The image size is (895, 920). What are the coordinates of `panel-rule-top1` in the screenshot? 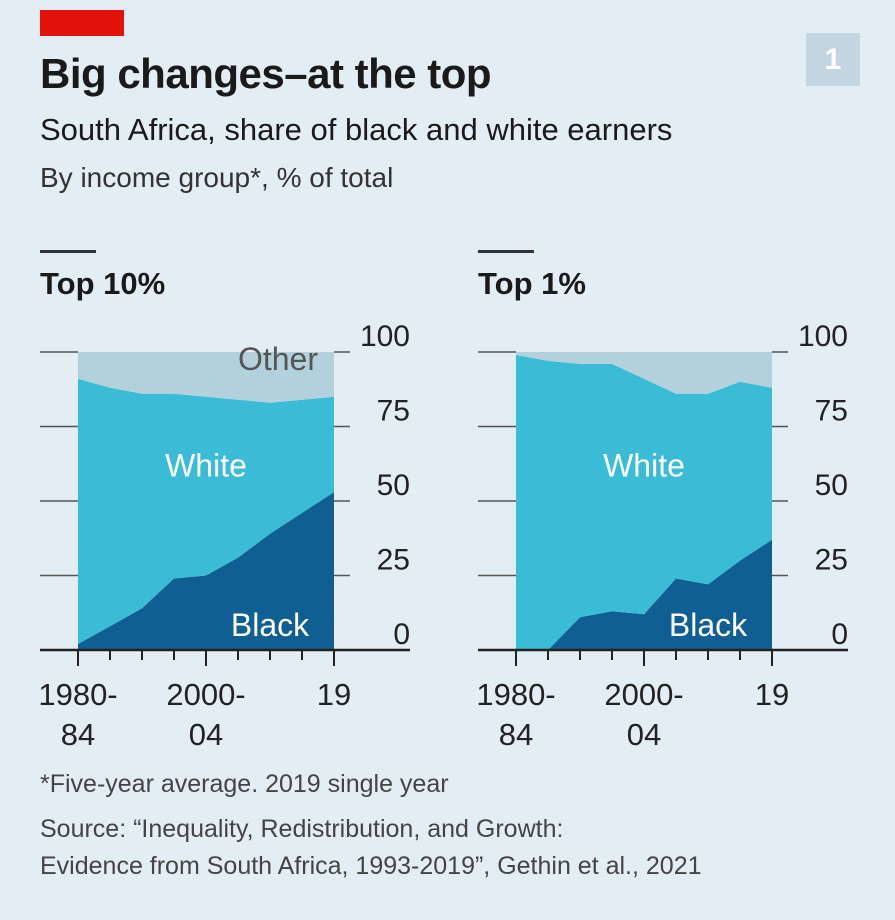 It's located at (506, 251).